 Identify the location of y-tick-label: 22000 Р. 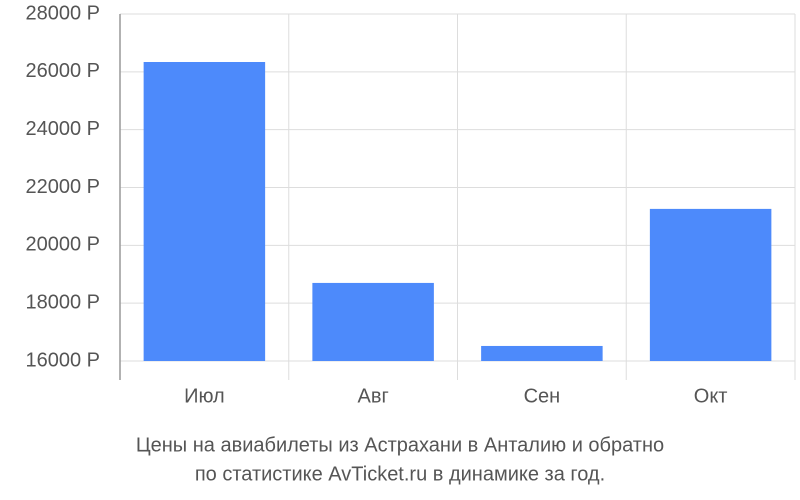
(62, 187).